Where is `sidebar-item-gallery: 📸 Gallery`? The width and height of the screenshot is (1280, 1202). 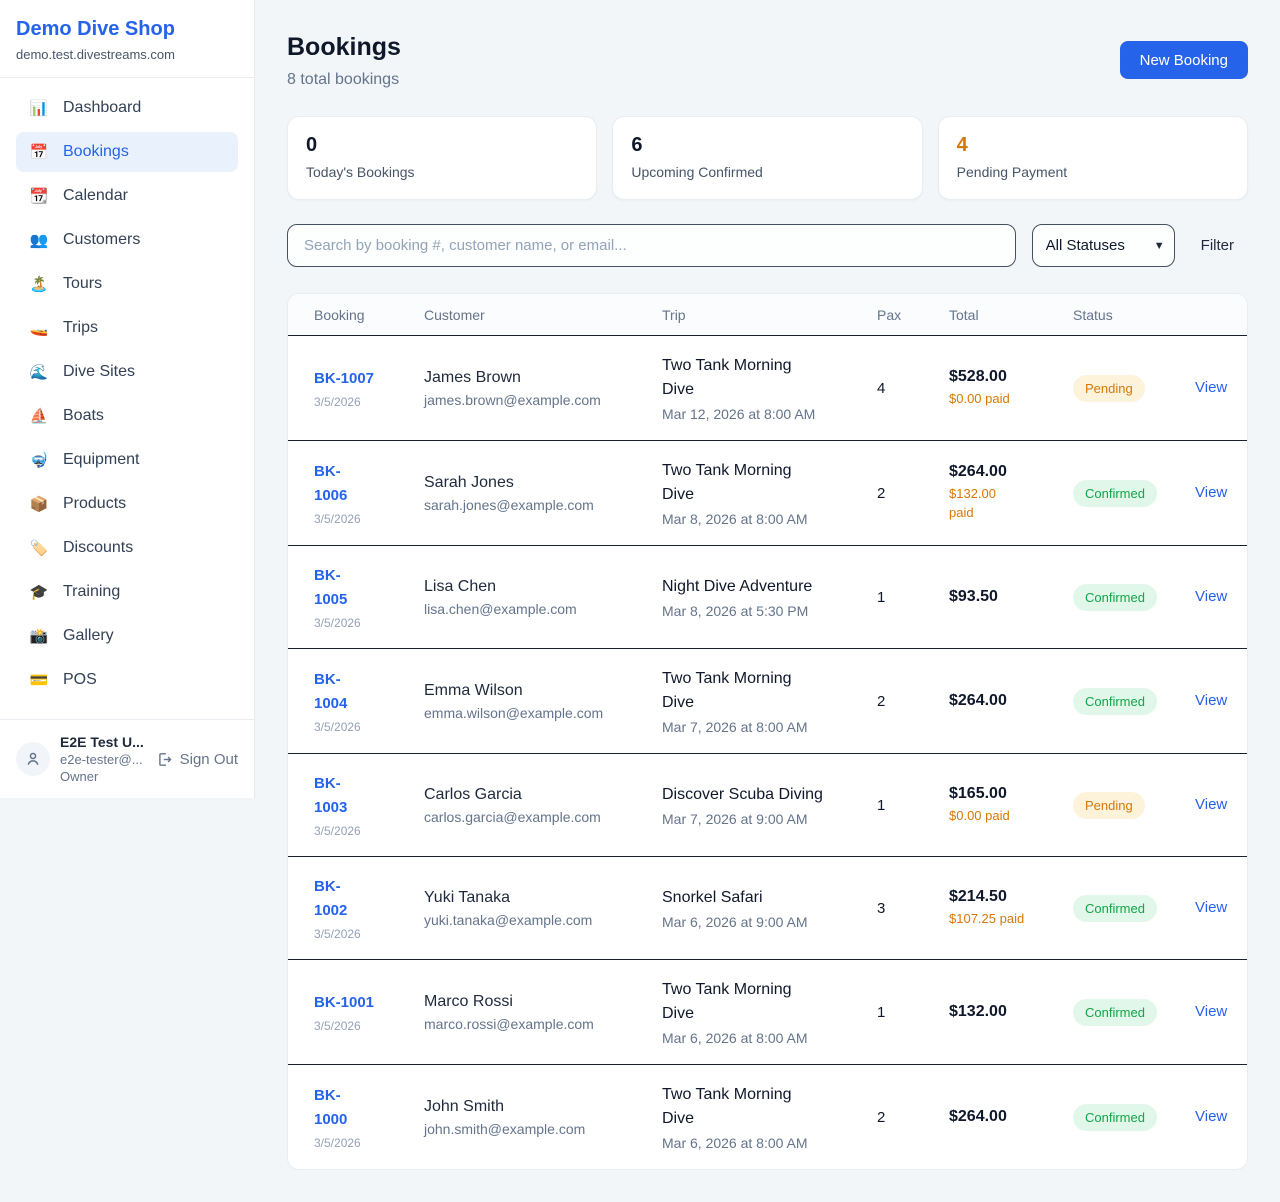
sidebar-item-gallery: 📸 Gallery is located at coordinates (127, 636).